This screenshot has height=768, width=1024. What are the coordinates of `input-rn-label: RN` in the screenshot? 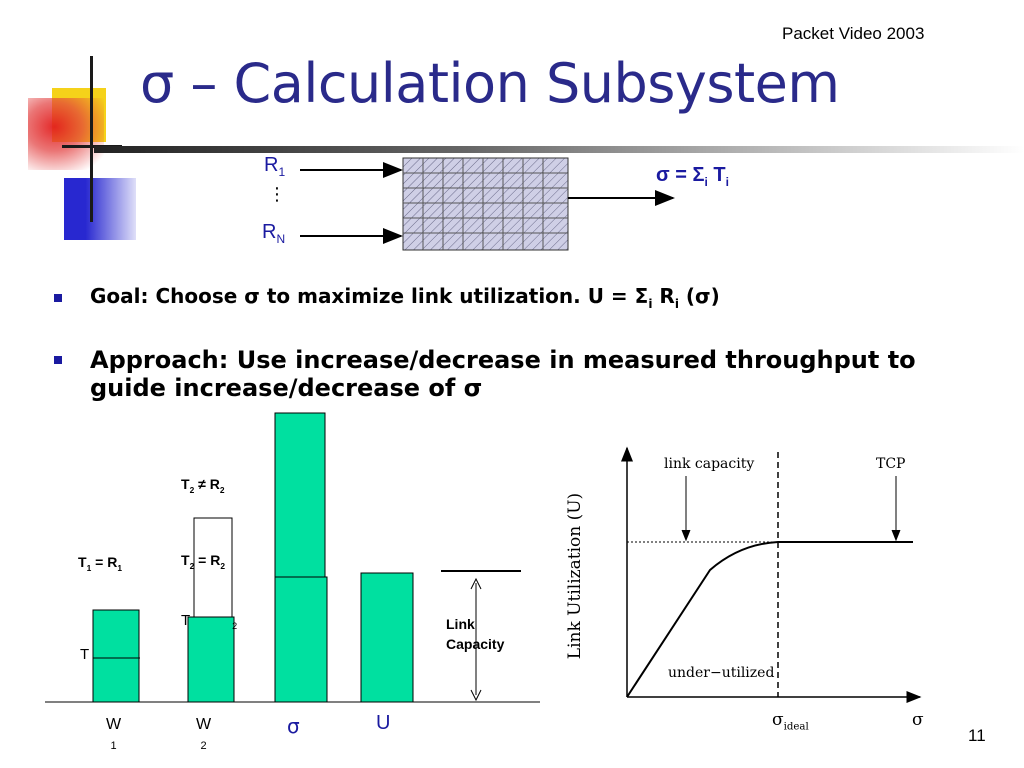 It's located at (274, 233).